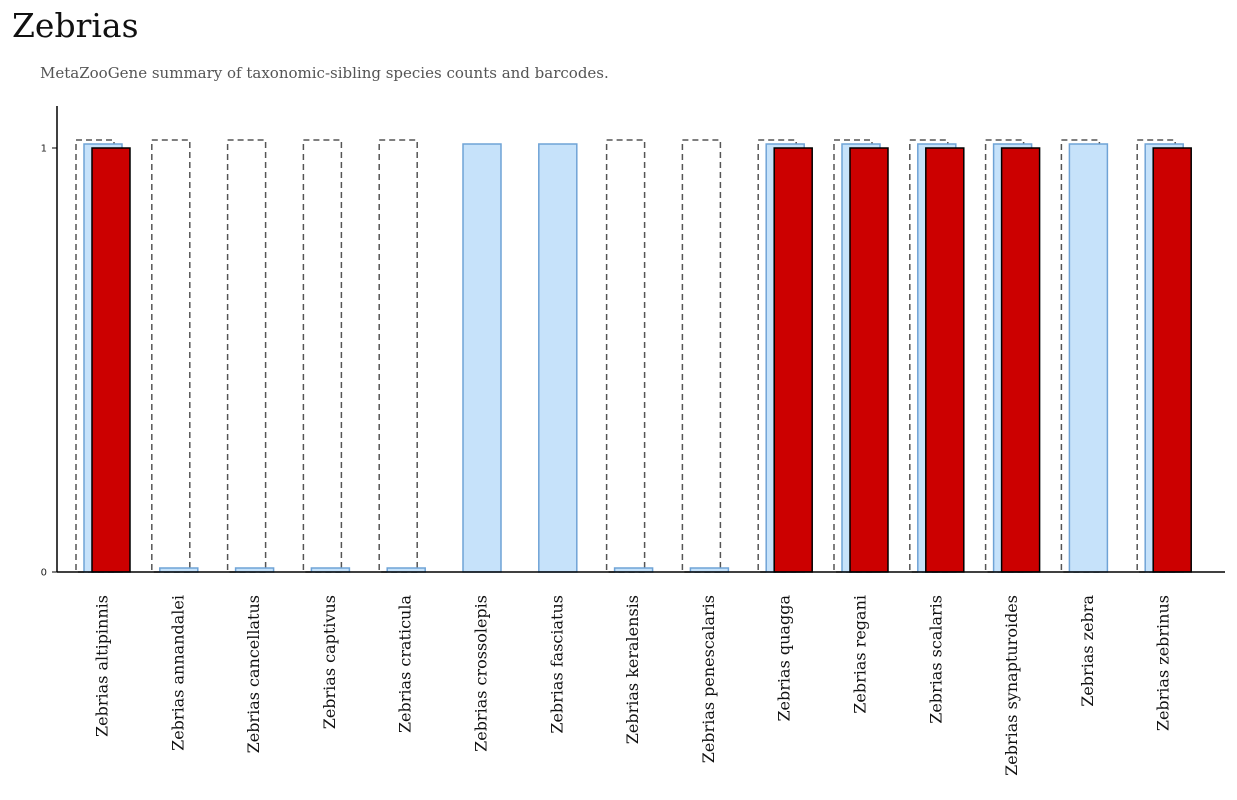  What do you see at coordinates (177, 673) in the screenshot?
I see `x-tick-label-1: Zebrias annandalei` at bounding box center [177, 673].